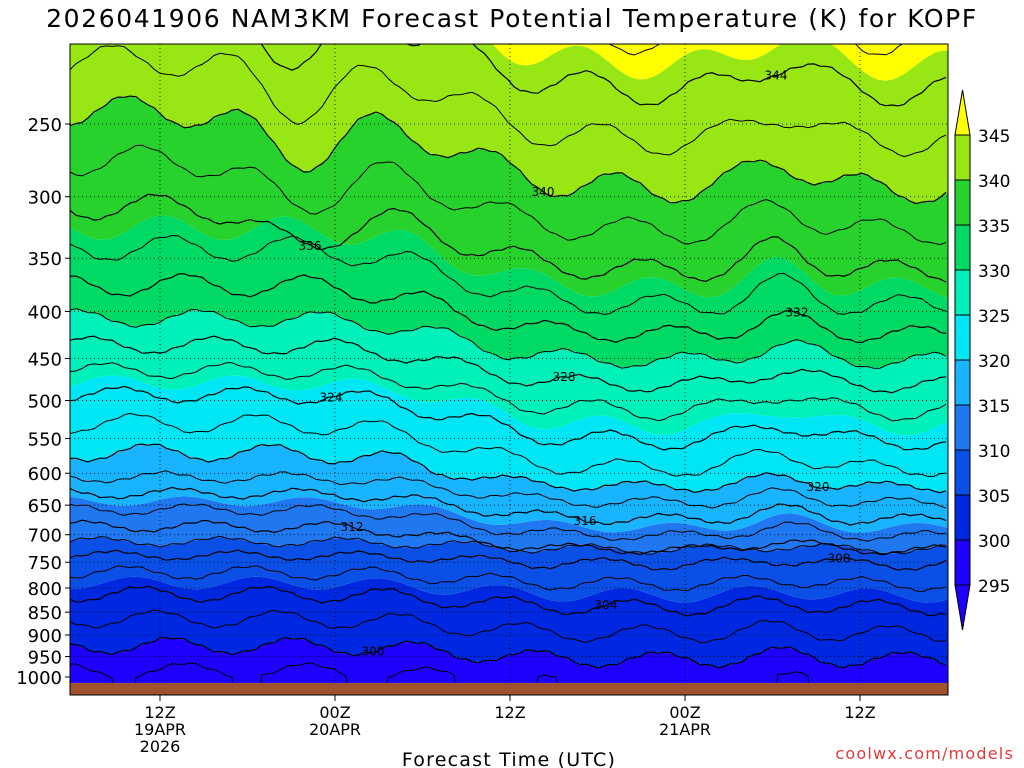  Describe the element at coordinates (45, 440) in the screenshot. I see `y-tick-label-550: 550` at that location.